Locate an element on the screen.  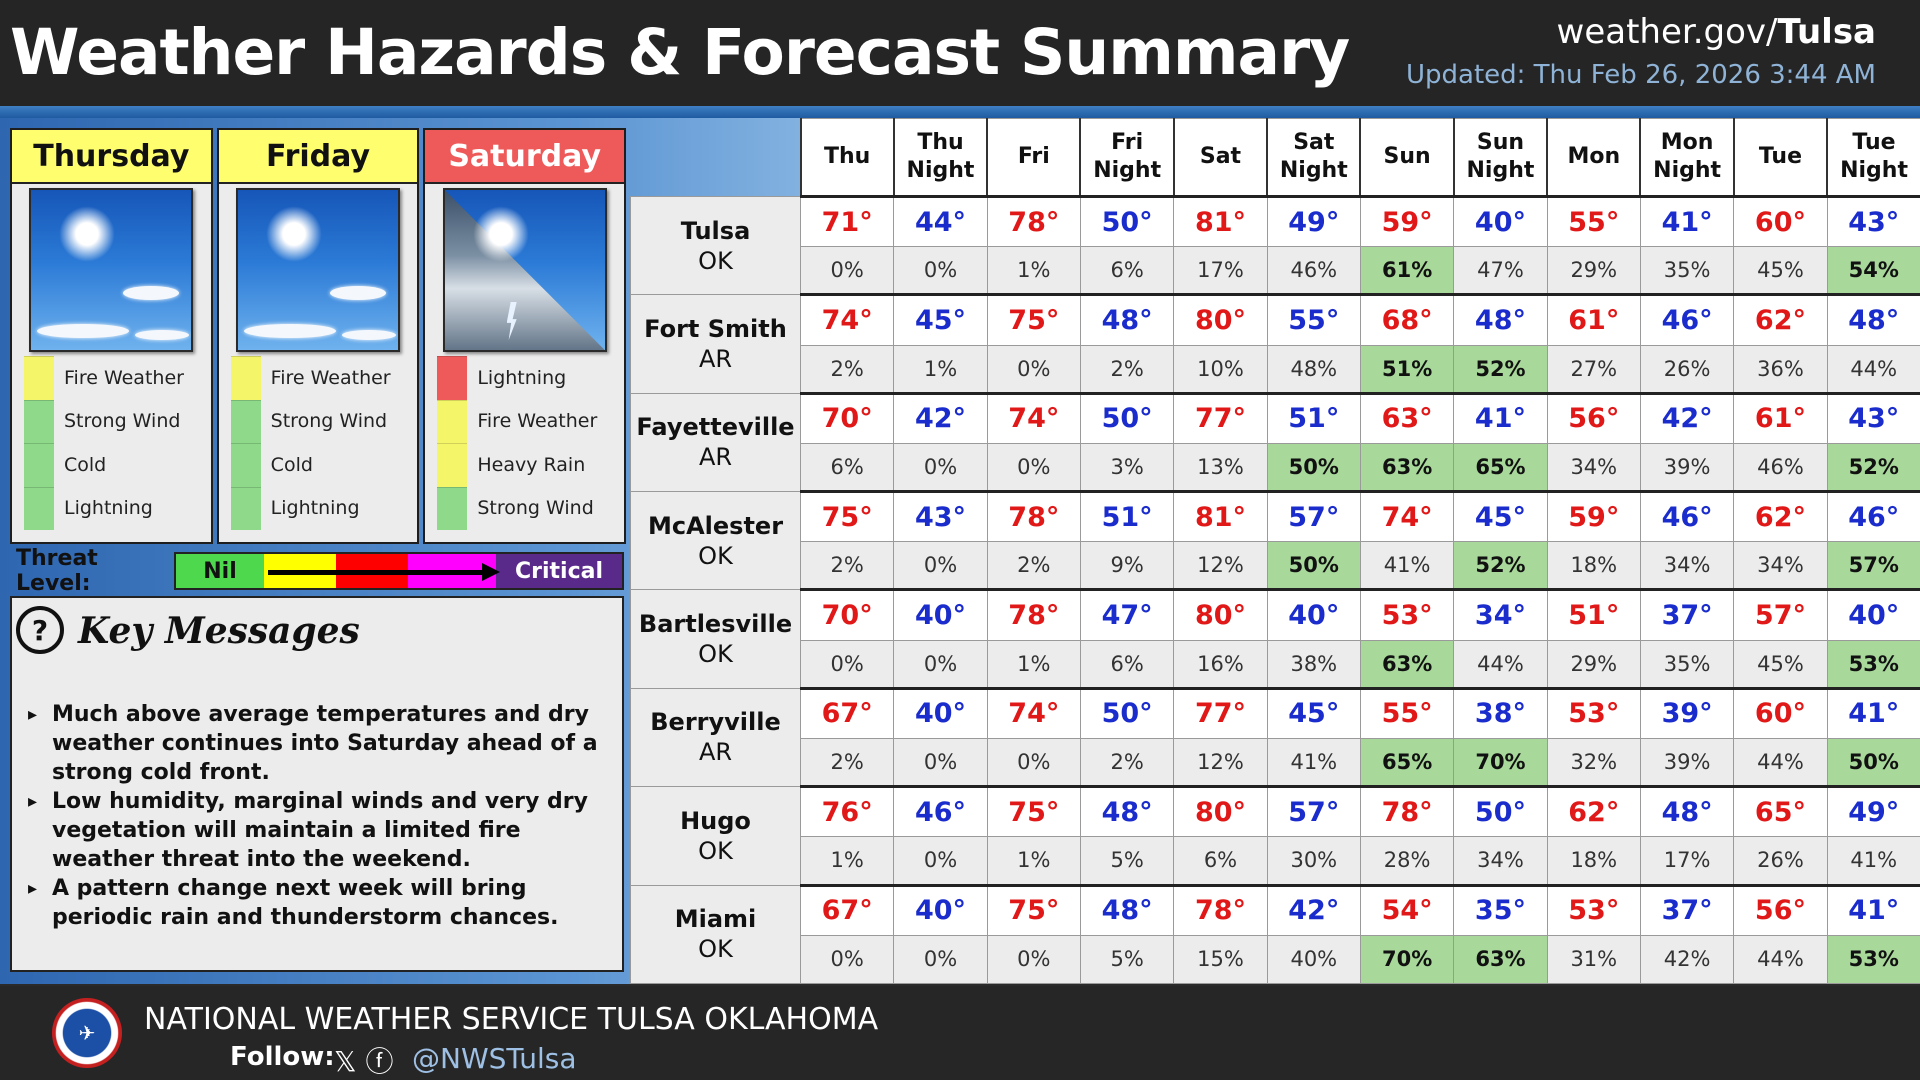
period-line1: Tue is located at coordinates (1874, 142).